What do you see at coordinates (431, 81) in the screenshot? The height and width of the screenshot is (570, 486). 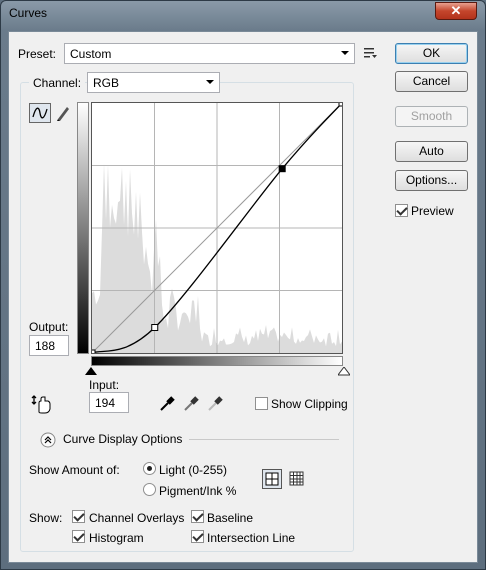 I see `cancel-button: Cancel` at bounding box center [431, 81].